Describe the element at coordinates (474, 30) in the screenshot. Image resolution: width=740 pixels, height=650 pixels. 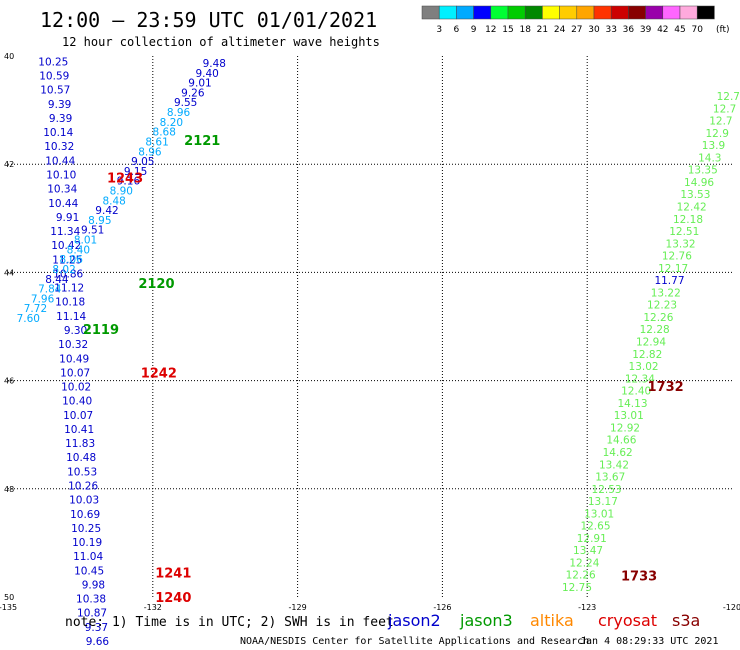
I see `legend-tick: 9` at that location.